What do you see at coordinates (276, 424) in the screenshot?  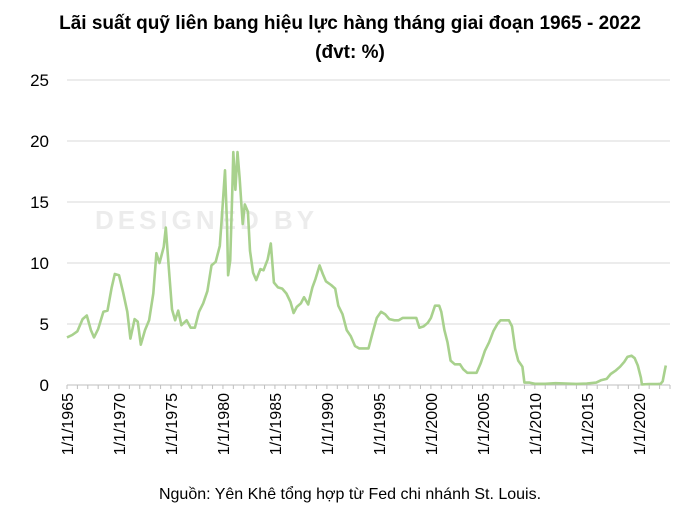 I see `x-tick-label: 1/1/1985` at bounding box center [276, 424].